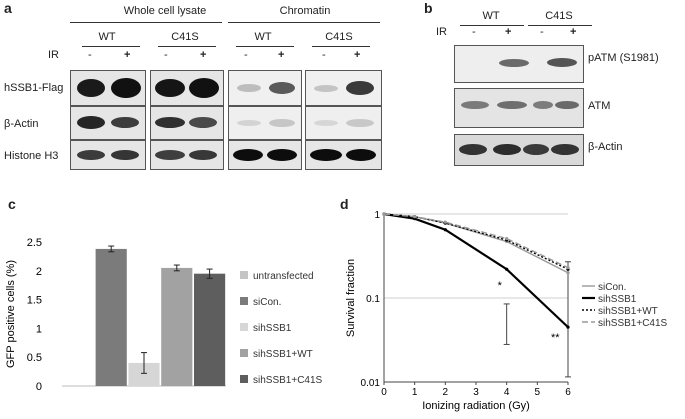  What do you see at coordinates (446, 392) in the screenshot?
I see `x-tick-label: 2` at bounding box center [446, 392].